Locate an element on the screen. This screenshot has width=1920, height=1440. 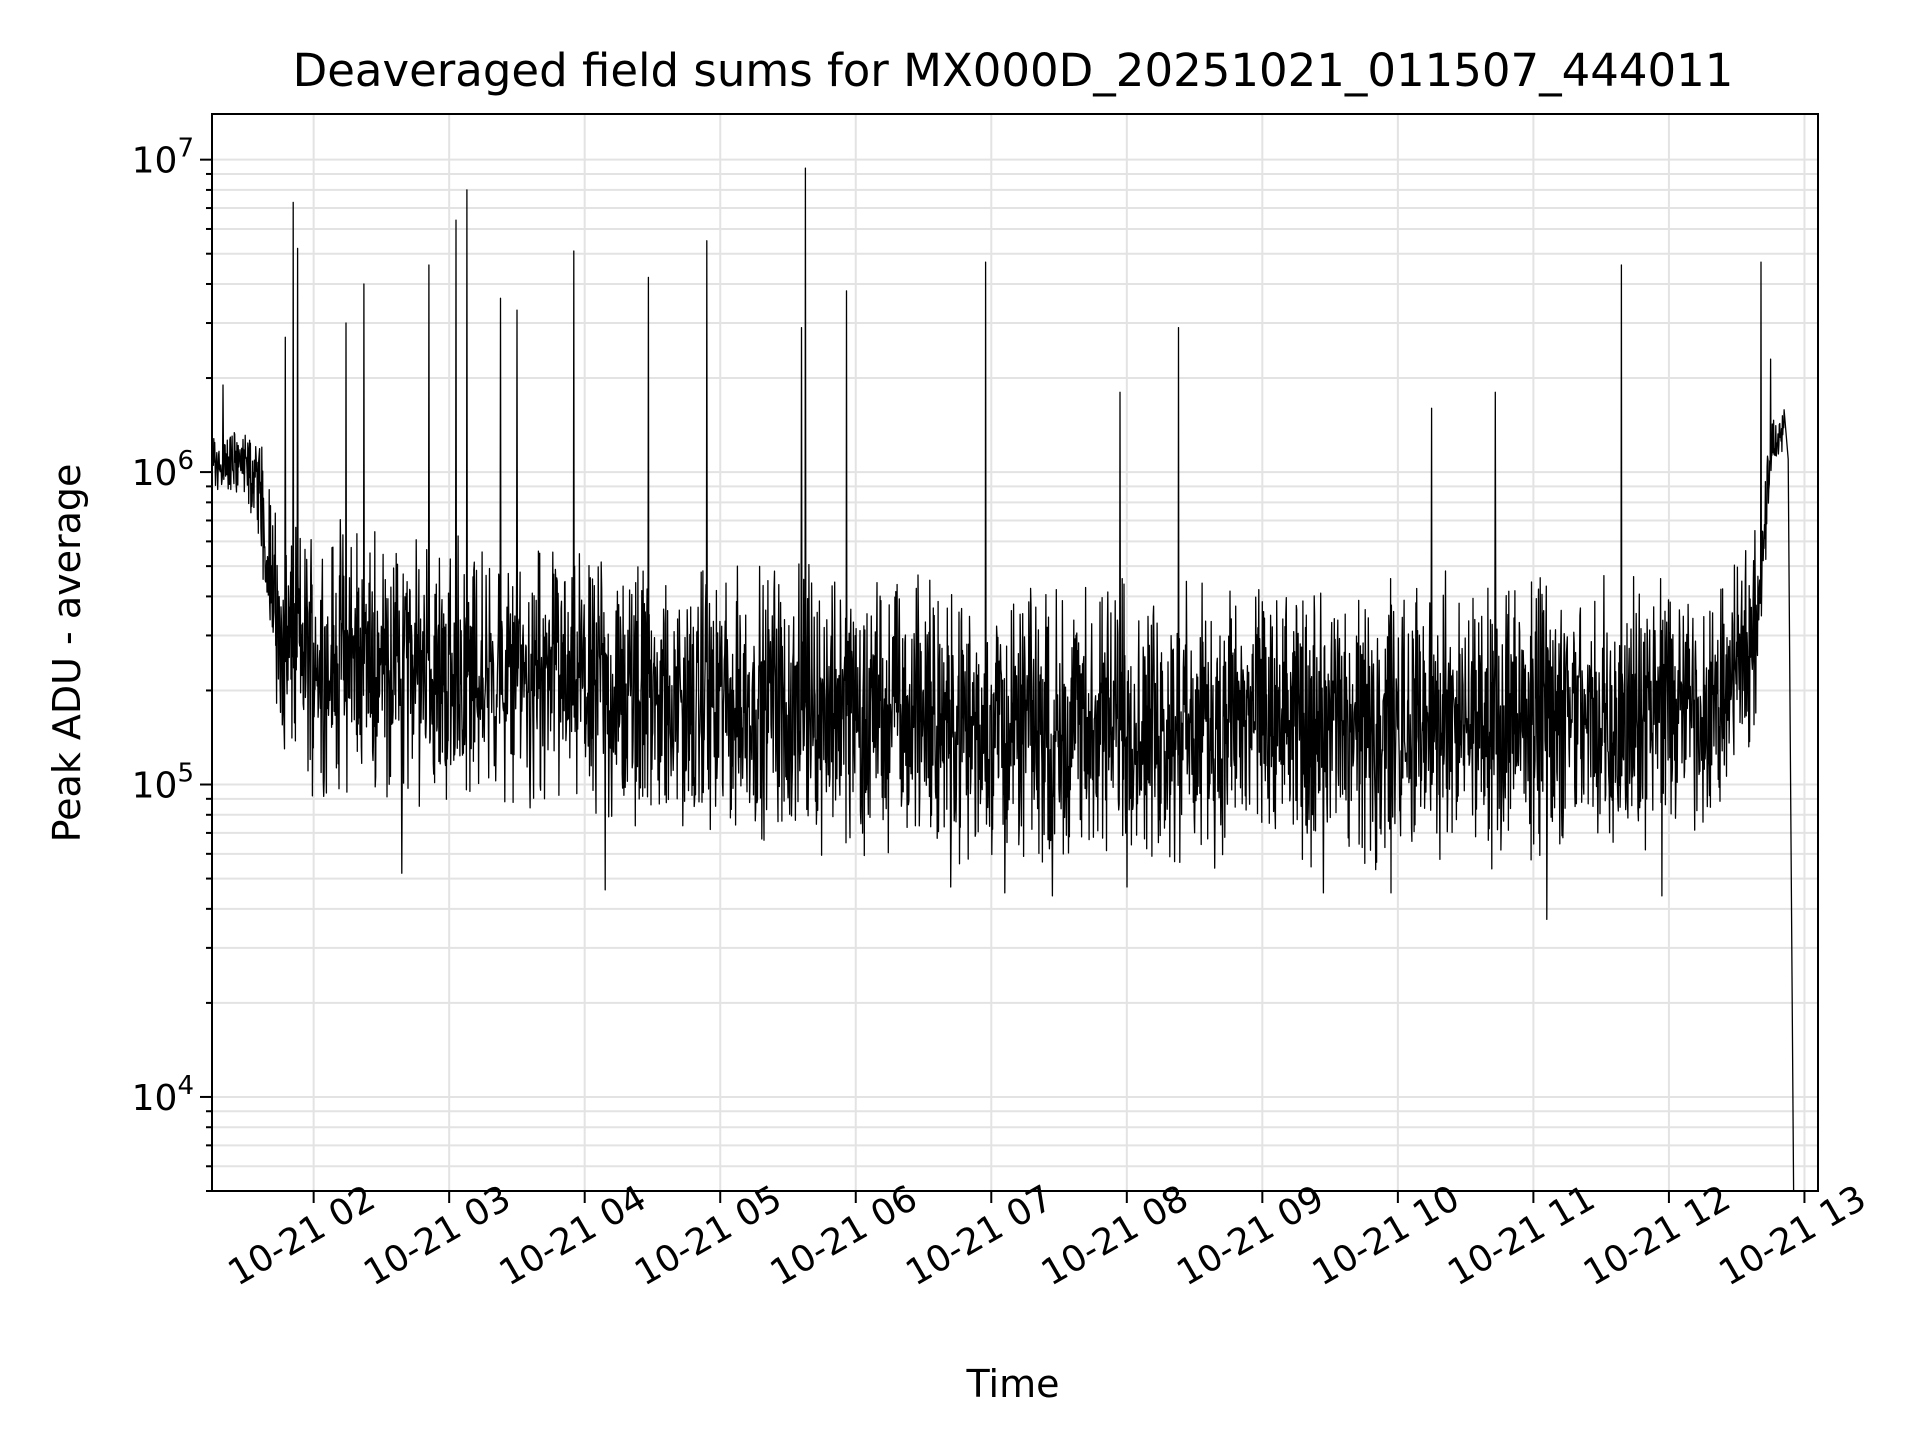
y-tick-label: 10⁵ is located at coordinates (163, 783).